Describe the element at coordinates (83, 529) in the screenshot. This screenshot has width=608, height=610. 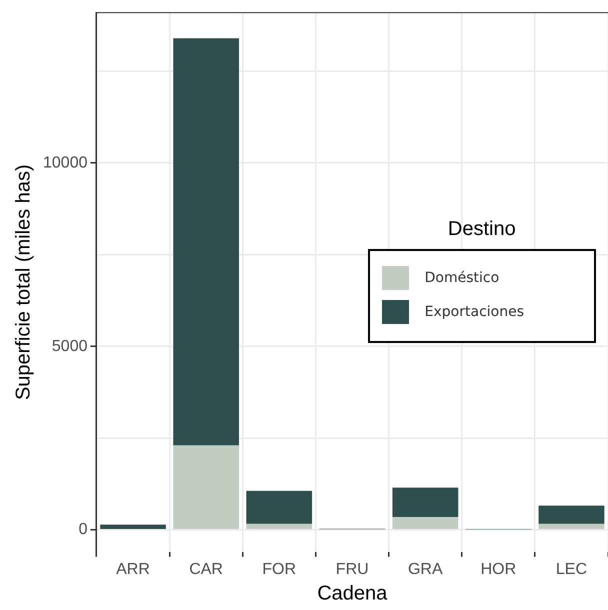
I see `y-tick-label: 0` at that location.